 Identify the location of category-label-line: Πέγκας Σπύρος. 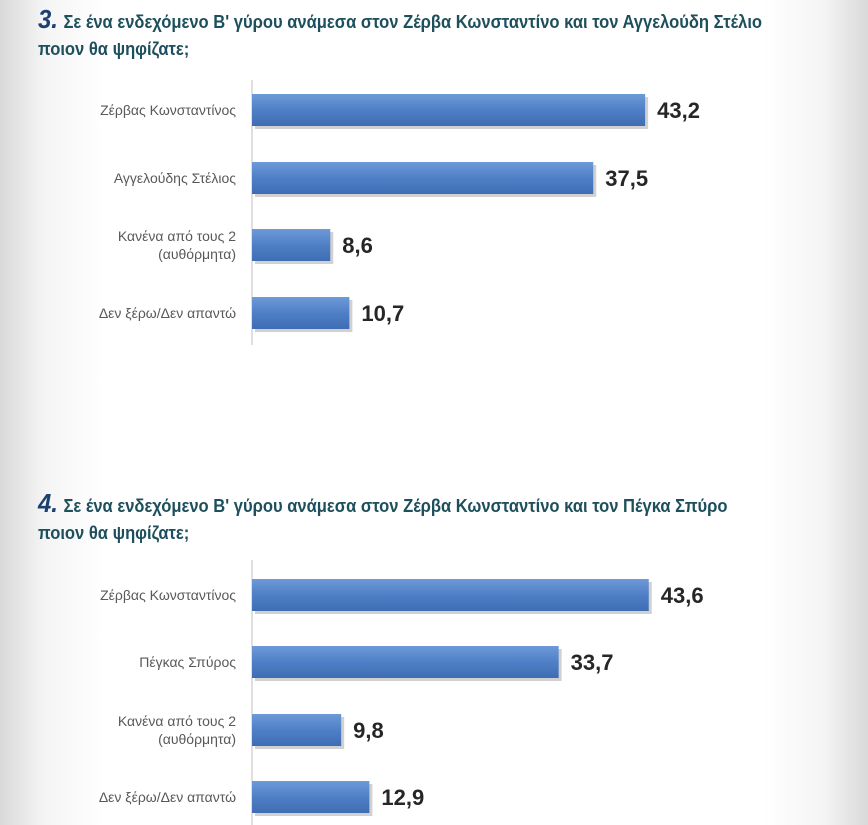
(187, 662).